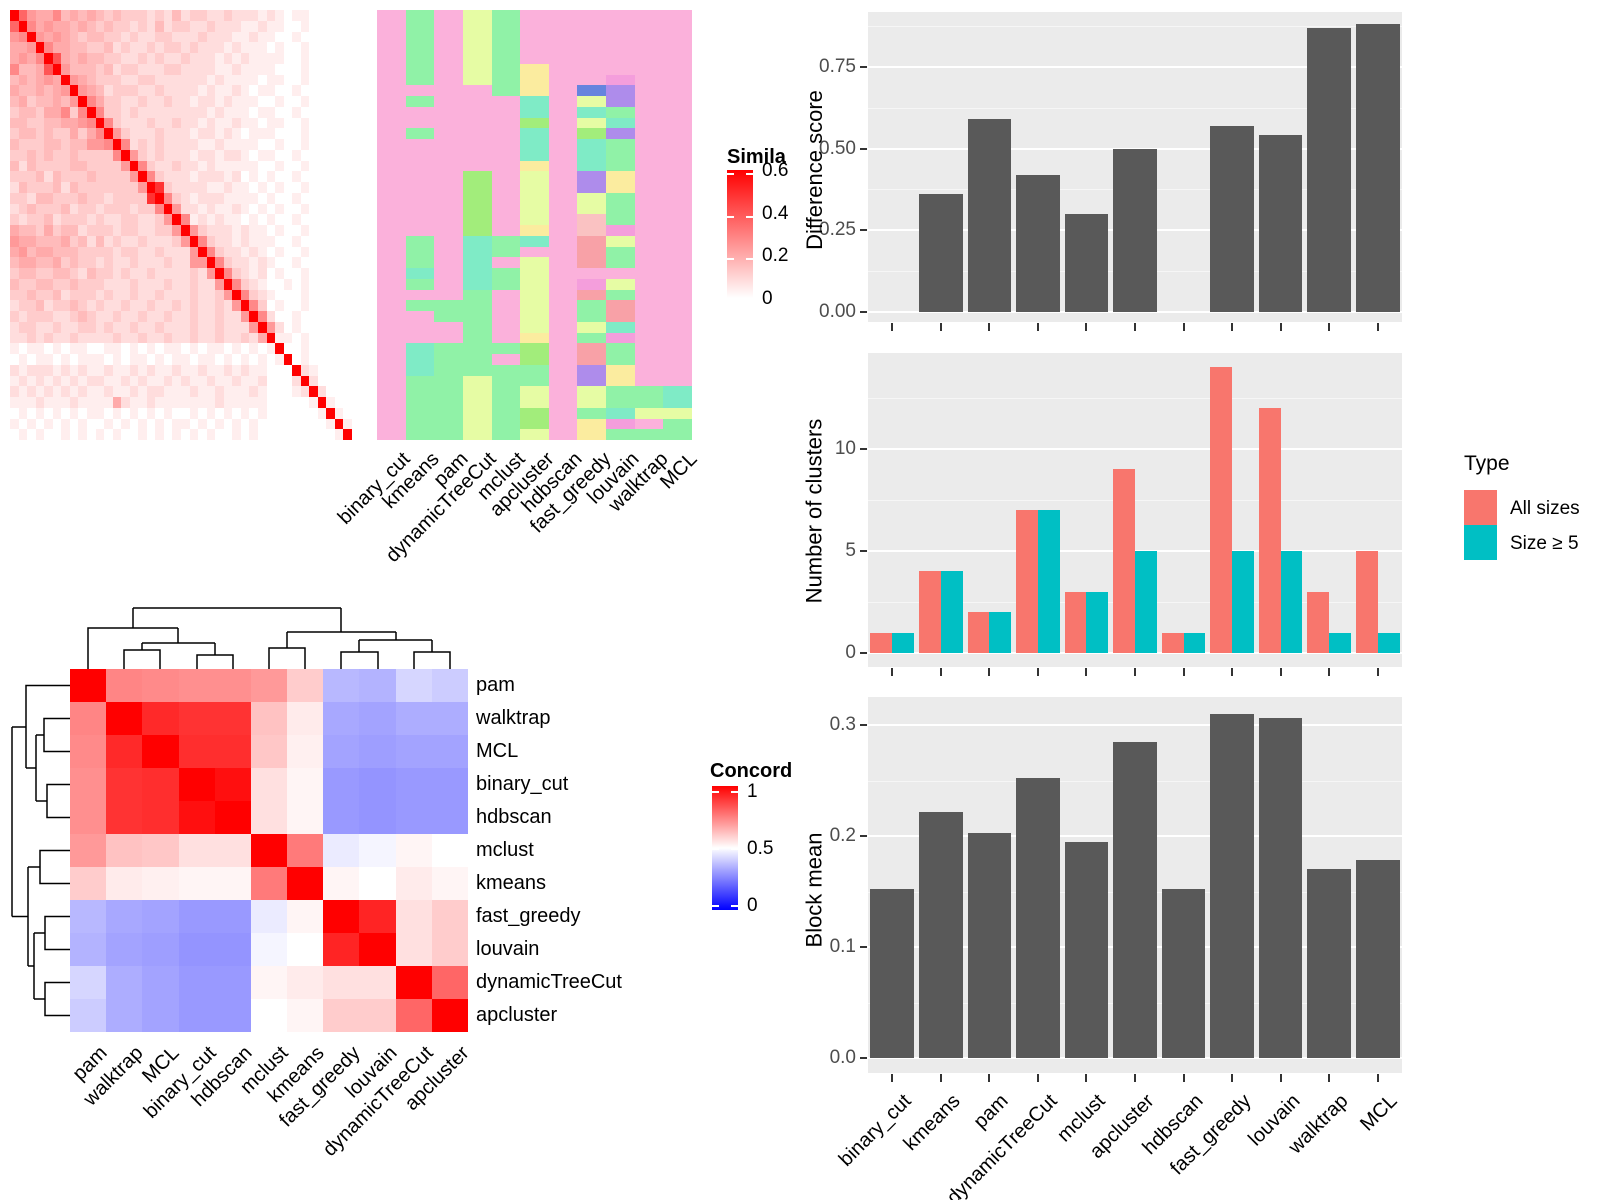  I want to click on y-axis-title-number-of-clusters: Number of clusters, so click(814, 511).